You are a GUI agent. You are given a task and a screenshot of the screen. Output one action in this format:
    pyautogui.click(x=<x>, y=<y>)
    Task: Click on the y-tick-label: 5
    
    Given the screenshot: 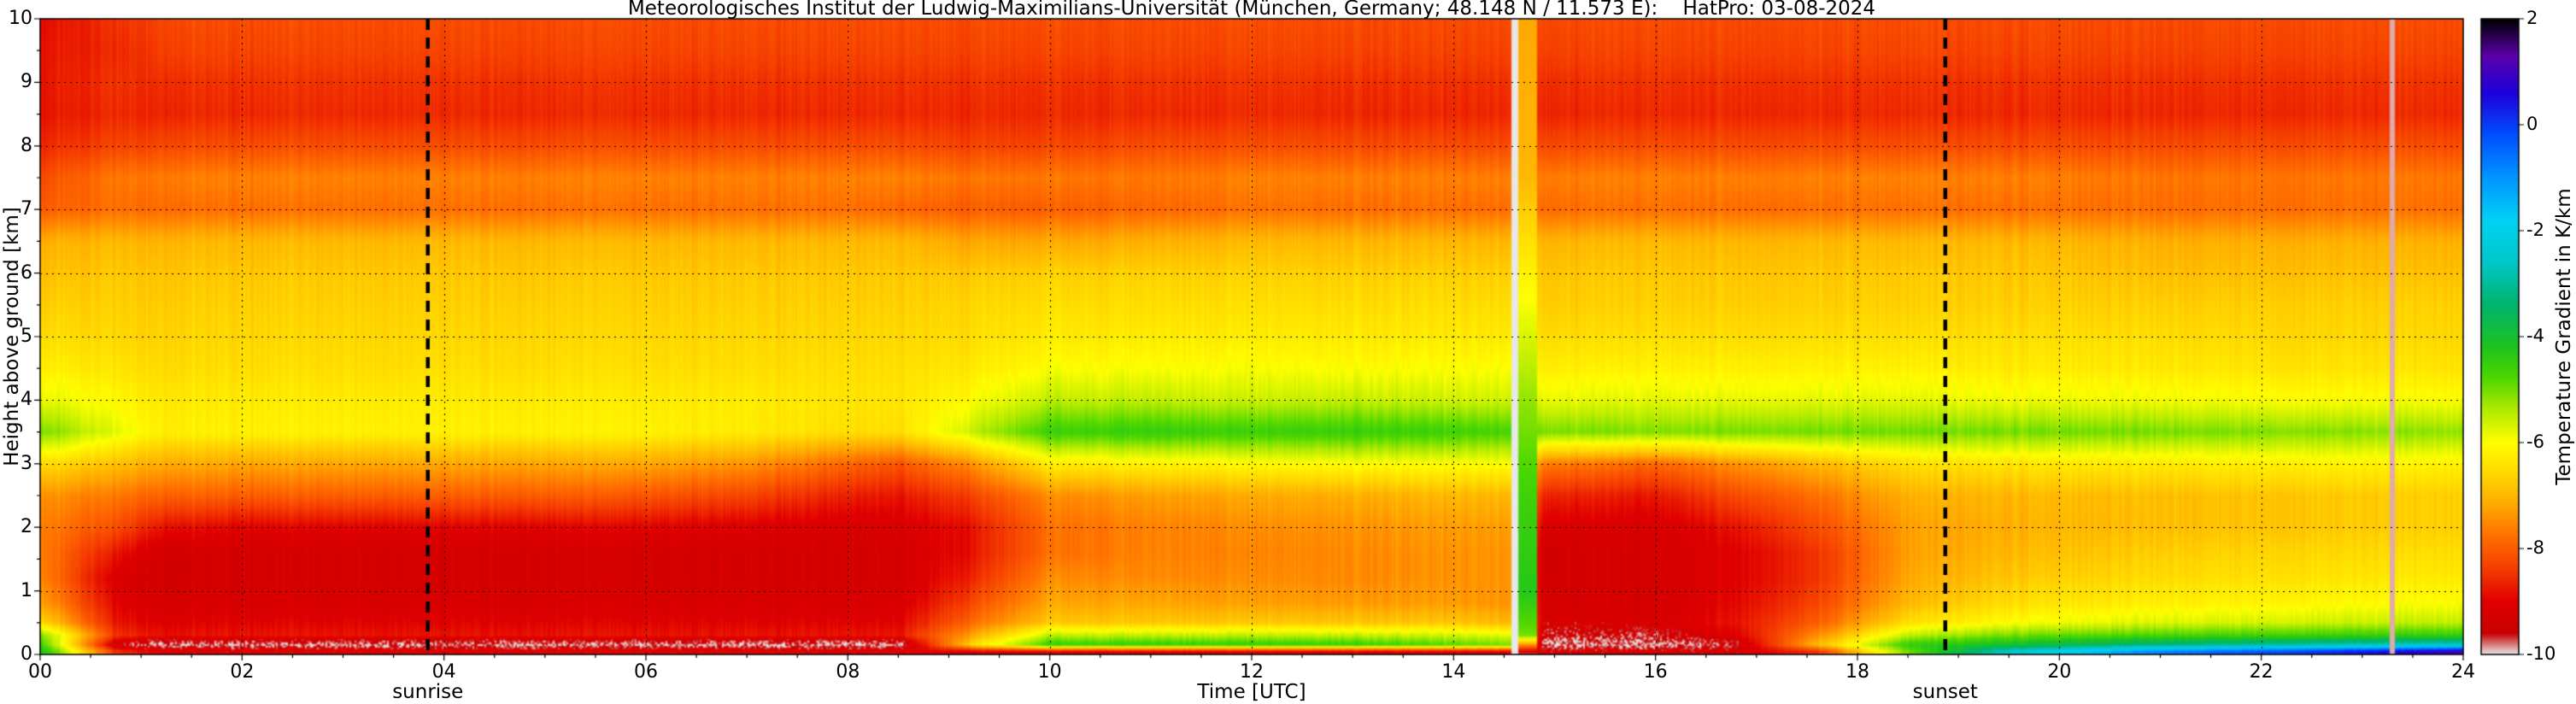 What is the action you would take?
    pyautogui.click(x=26, y=336)
    